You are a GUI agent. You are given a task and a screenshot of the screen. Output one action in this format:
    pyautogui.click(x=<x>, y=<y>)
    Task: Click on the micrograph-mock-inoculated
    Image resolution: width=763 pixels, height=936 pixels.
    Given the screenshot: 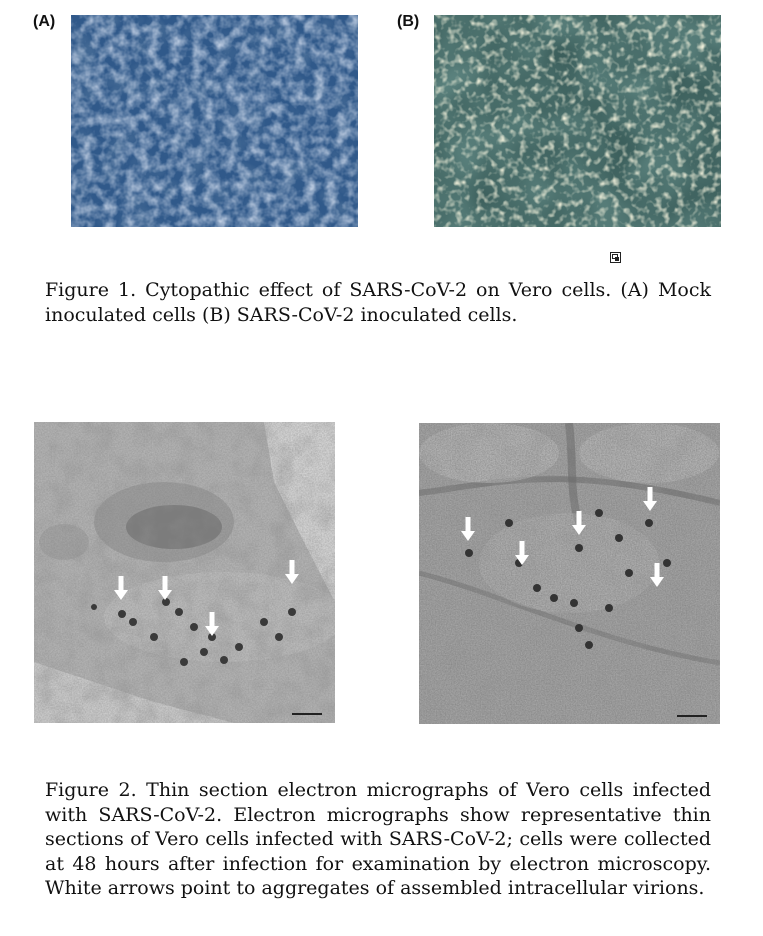 What is the action you would take?
    pyautogui.click(x=214, y=121)
    